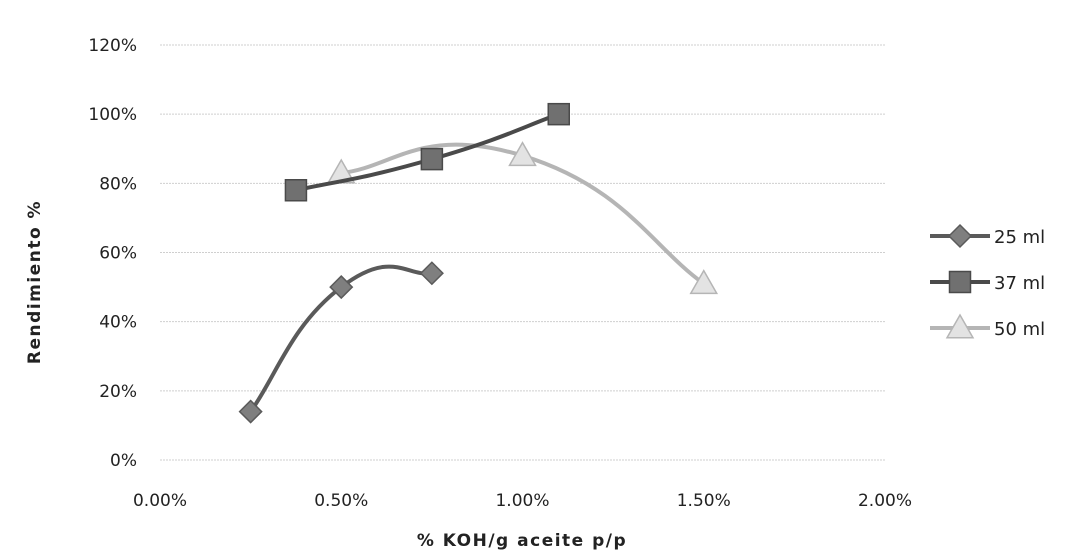 This screenshot has height=559, width=1078. What do you see at coordinates (123, 461) in the screenshot?
I see `y-tick-label: 0%` at bounding box center [123, 461].